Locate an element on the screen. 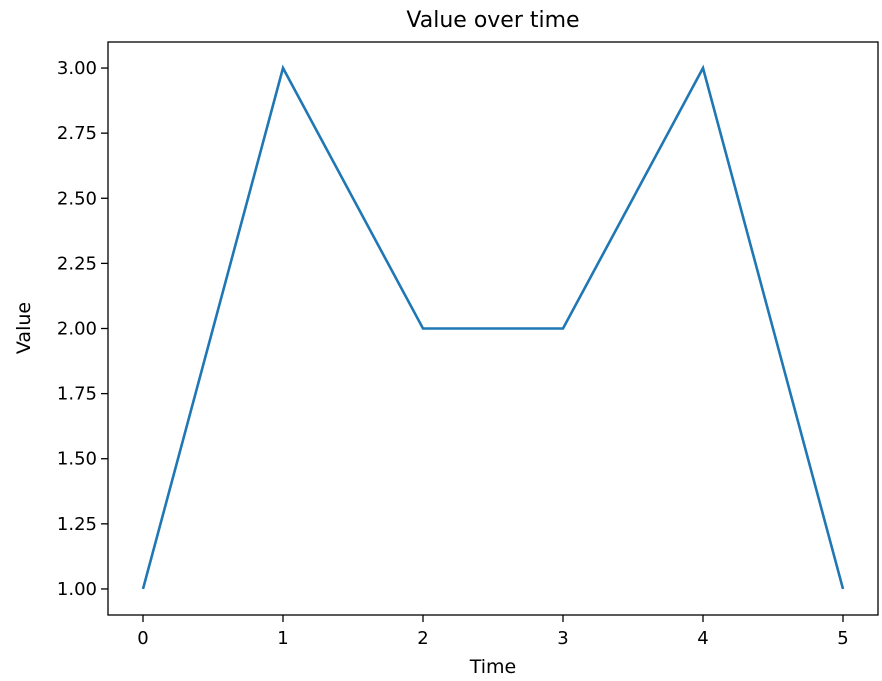 This screenshot has height=681, width=882. x-tick-label: 4 is located at coordinates (702, 638).